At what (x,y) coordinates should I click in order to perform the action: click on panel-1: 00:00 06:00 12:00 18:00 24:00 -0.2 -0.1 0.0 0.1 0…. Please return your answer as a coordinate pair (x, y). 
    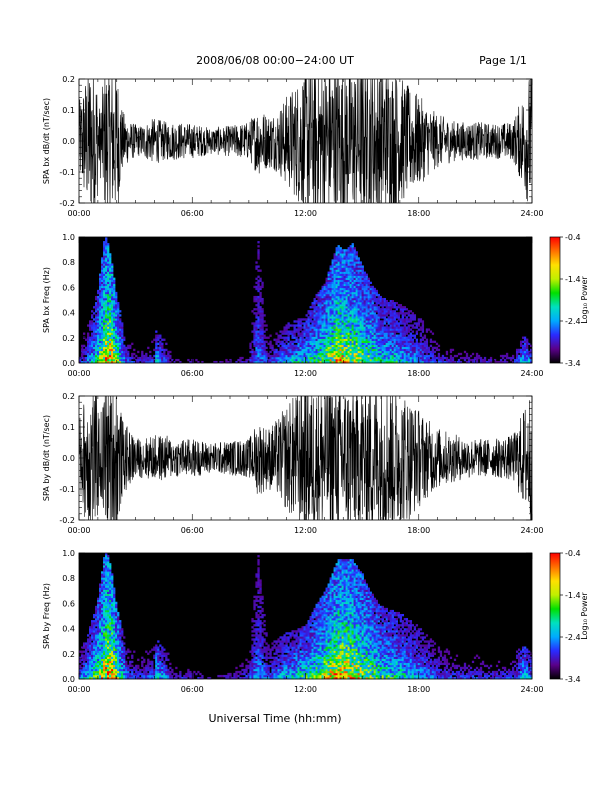
    Looking at the image, I should click on (293, 146).